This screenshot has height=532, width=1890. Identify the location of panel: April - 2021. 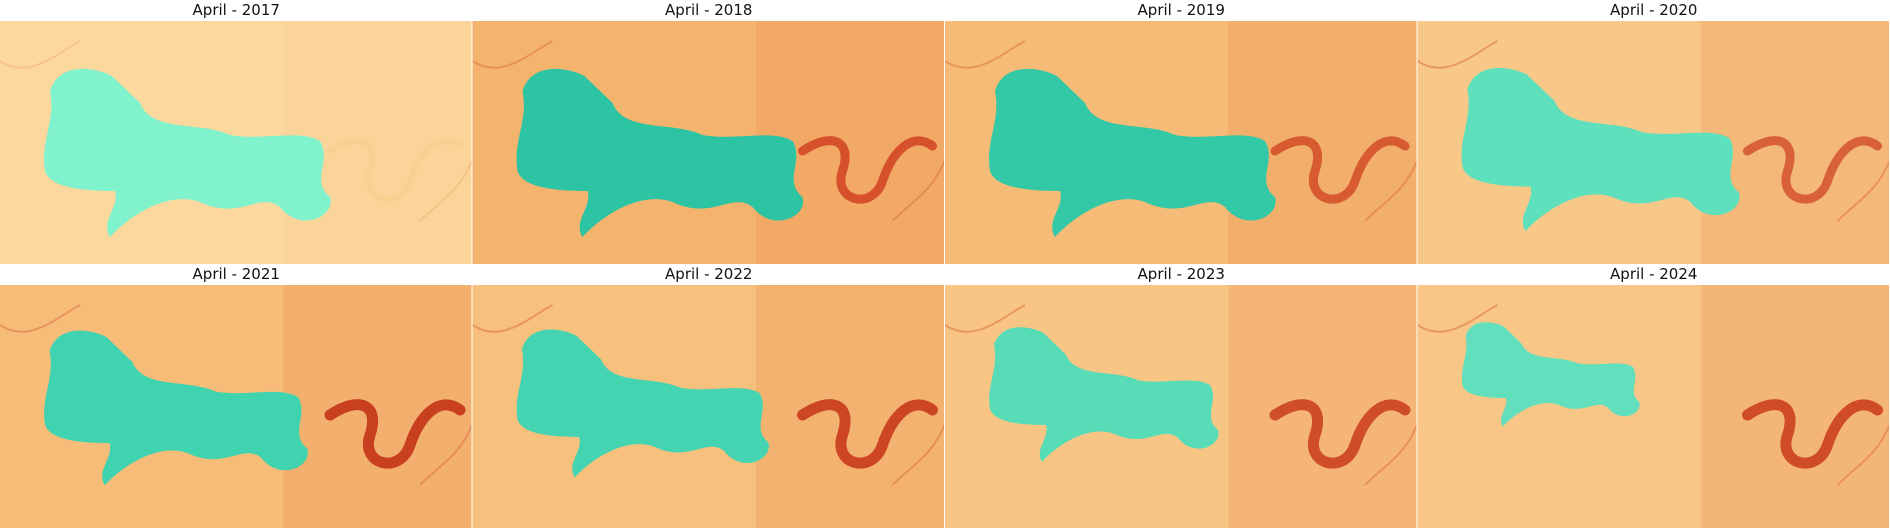
(236, 396).